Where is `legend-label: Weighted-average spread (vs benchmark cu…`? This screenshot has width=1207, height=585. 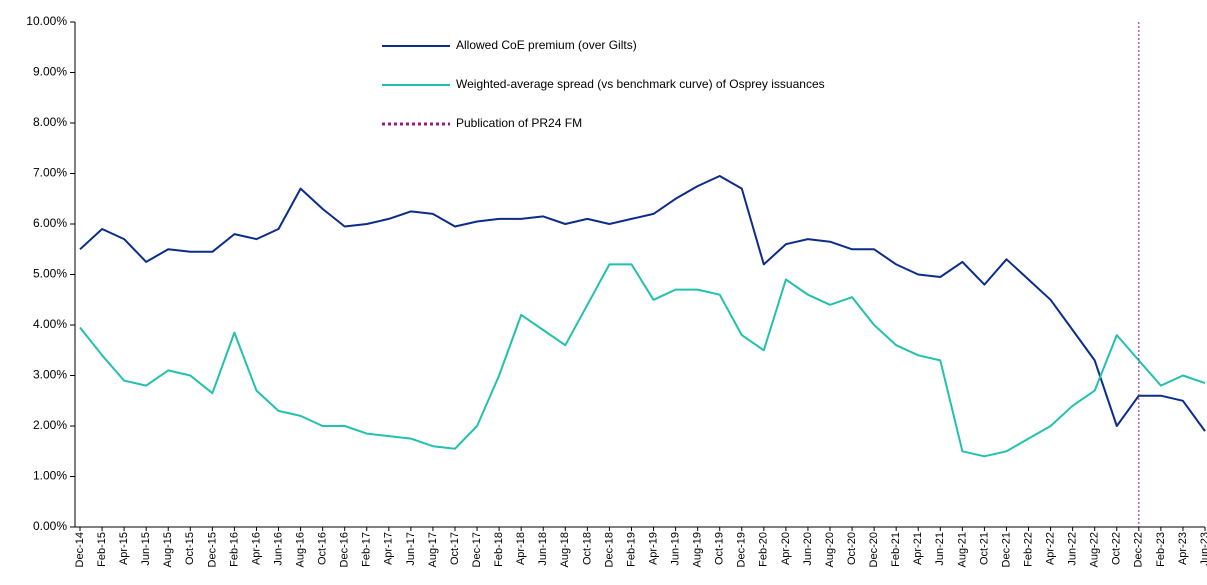 legend-label: Weighted-average spread (vs benchmark cu… is located at coordinates (640, 84).